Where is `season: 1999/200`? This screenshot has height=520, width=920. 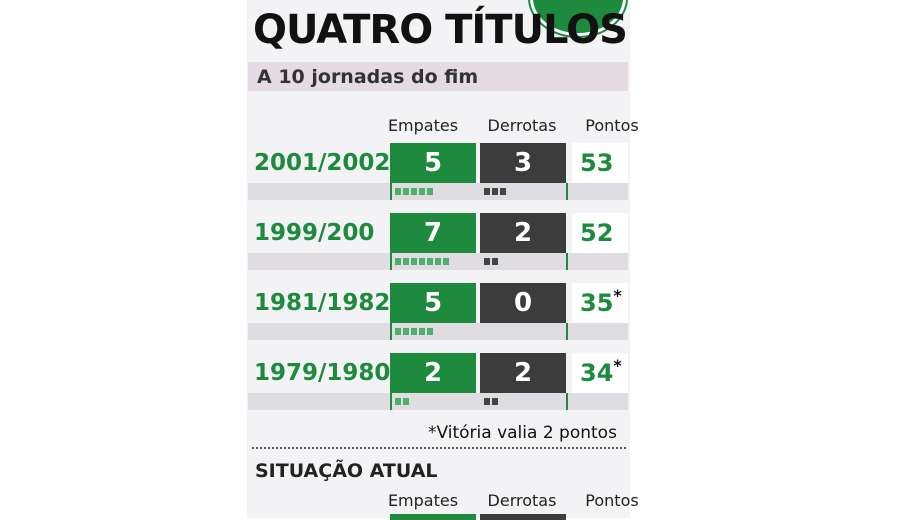 season: 1999/200 is located at coordinates (314, 233).